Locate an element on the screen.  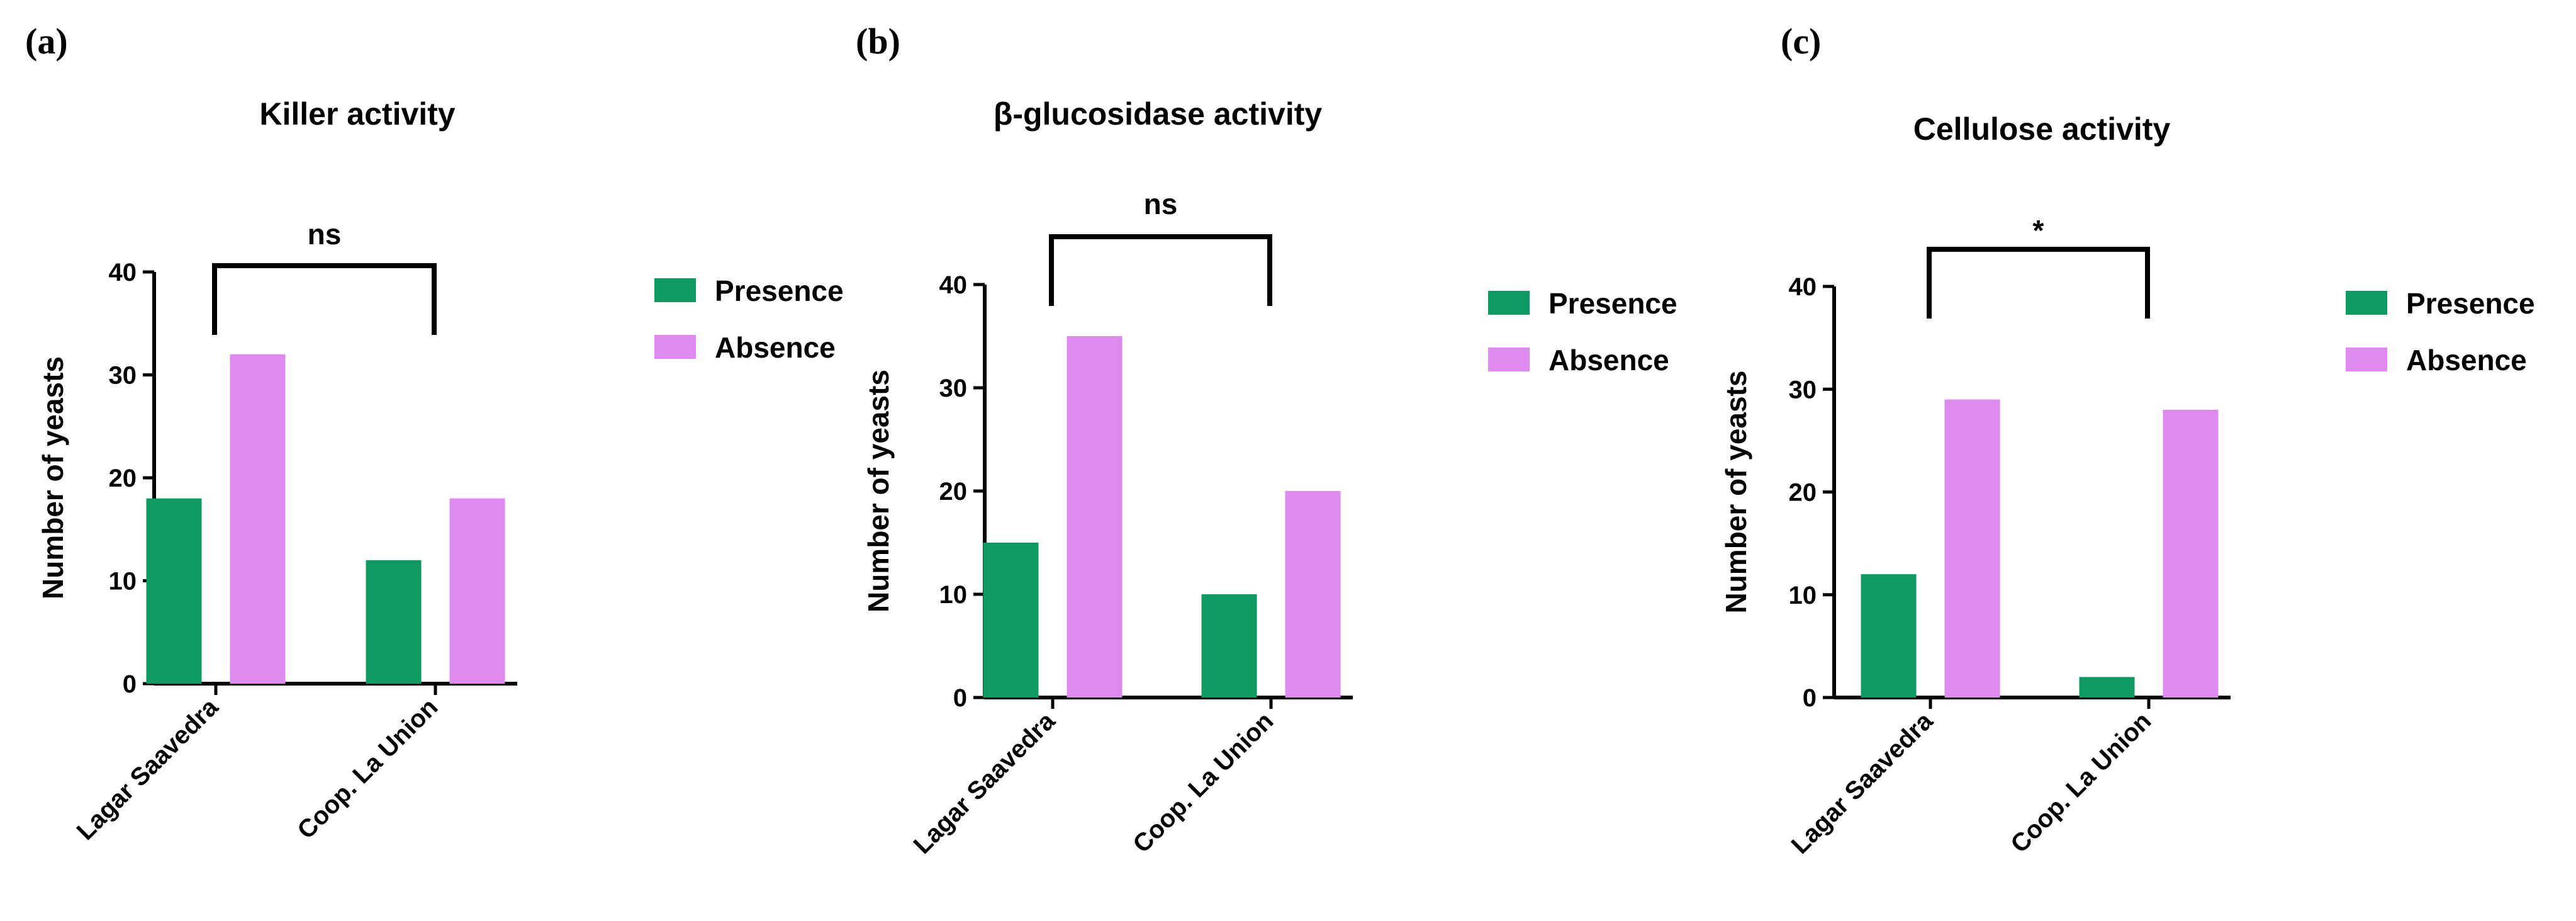
significance-label: * is located at coordinates (2038, 230).